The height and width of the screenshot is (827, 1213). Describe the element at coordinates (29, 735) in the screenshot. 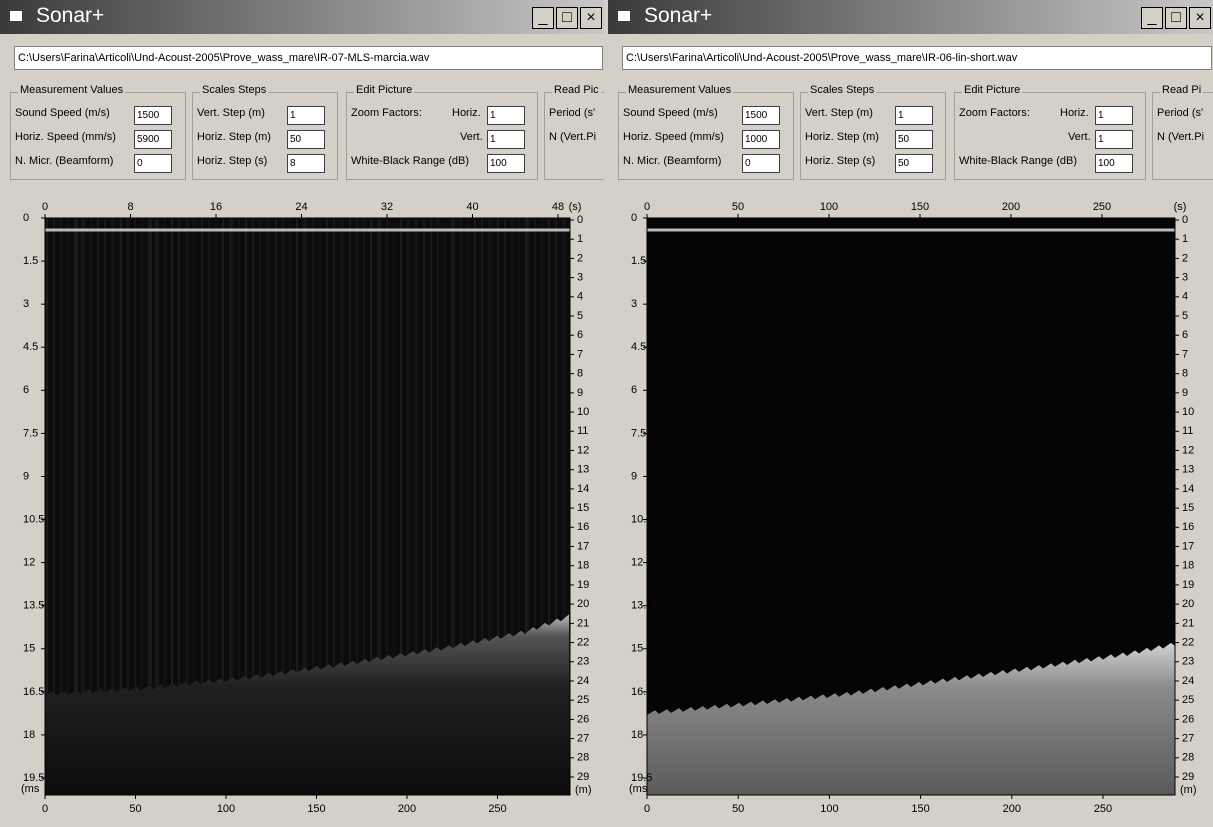

I see `left-tick-label: 18` at that location.